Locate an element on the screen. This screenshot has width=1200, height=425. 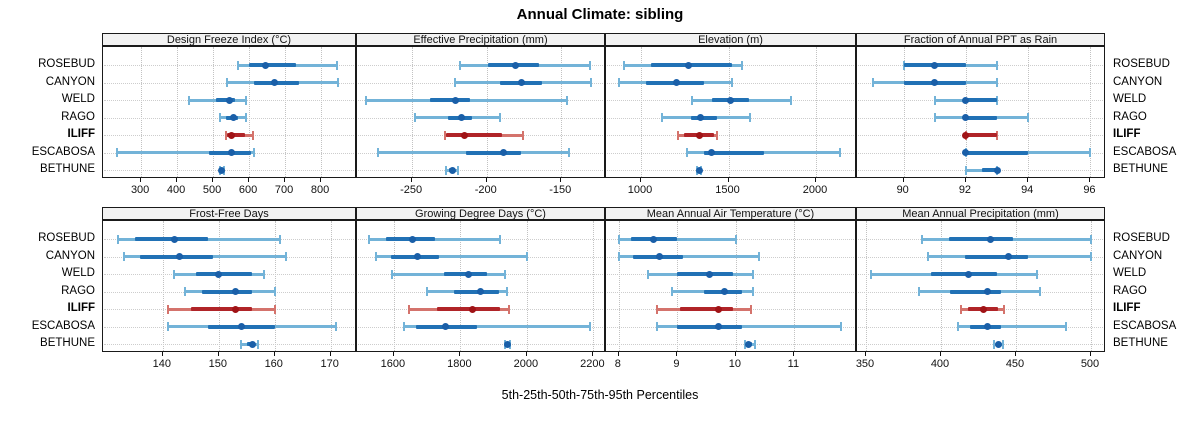
axis-tick-label: -200 is located at coordinates (485, 190).